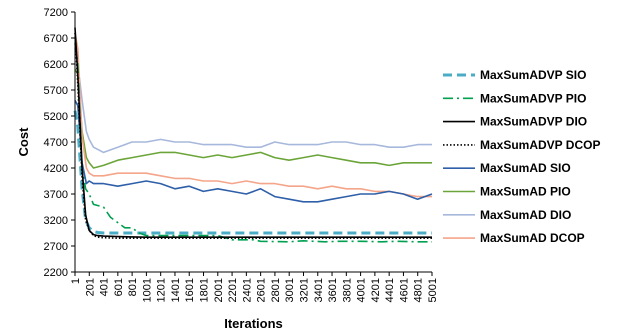  Describe the element at coordinates (533, 75) in the screenshot. I see `legend-label: MaxSumADVP SIO` at that location.